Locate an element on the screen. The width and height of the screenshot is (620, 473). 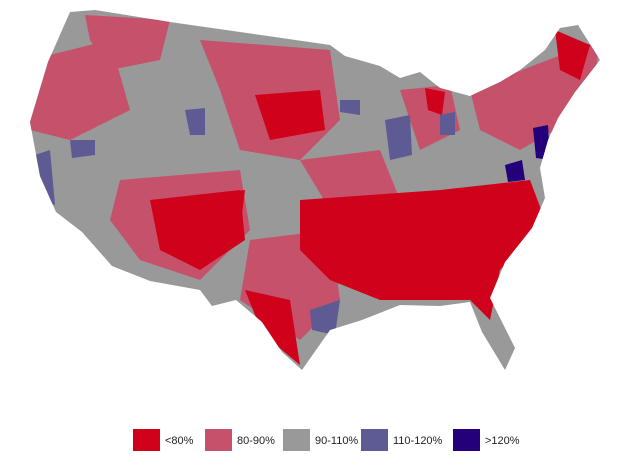
legend-label: 90-110% is located at coordinates (336, 441).